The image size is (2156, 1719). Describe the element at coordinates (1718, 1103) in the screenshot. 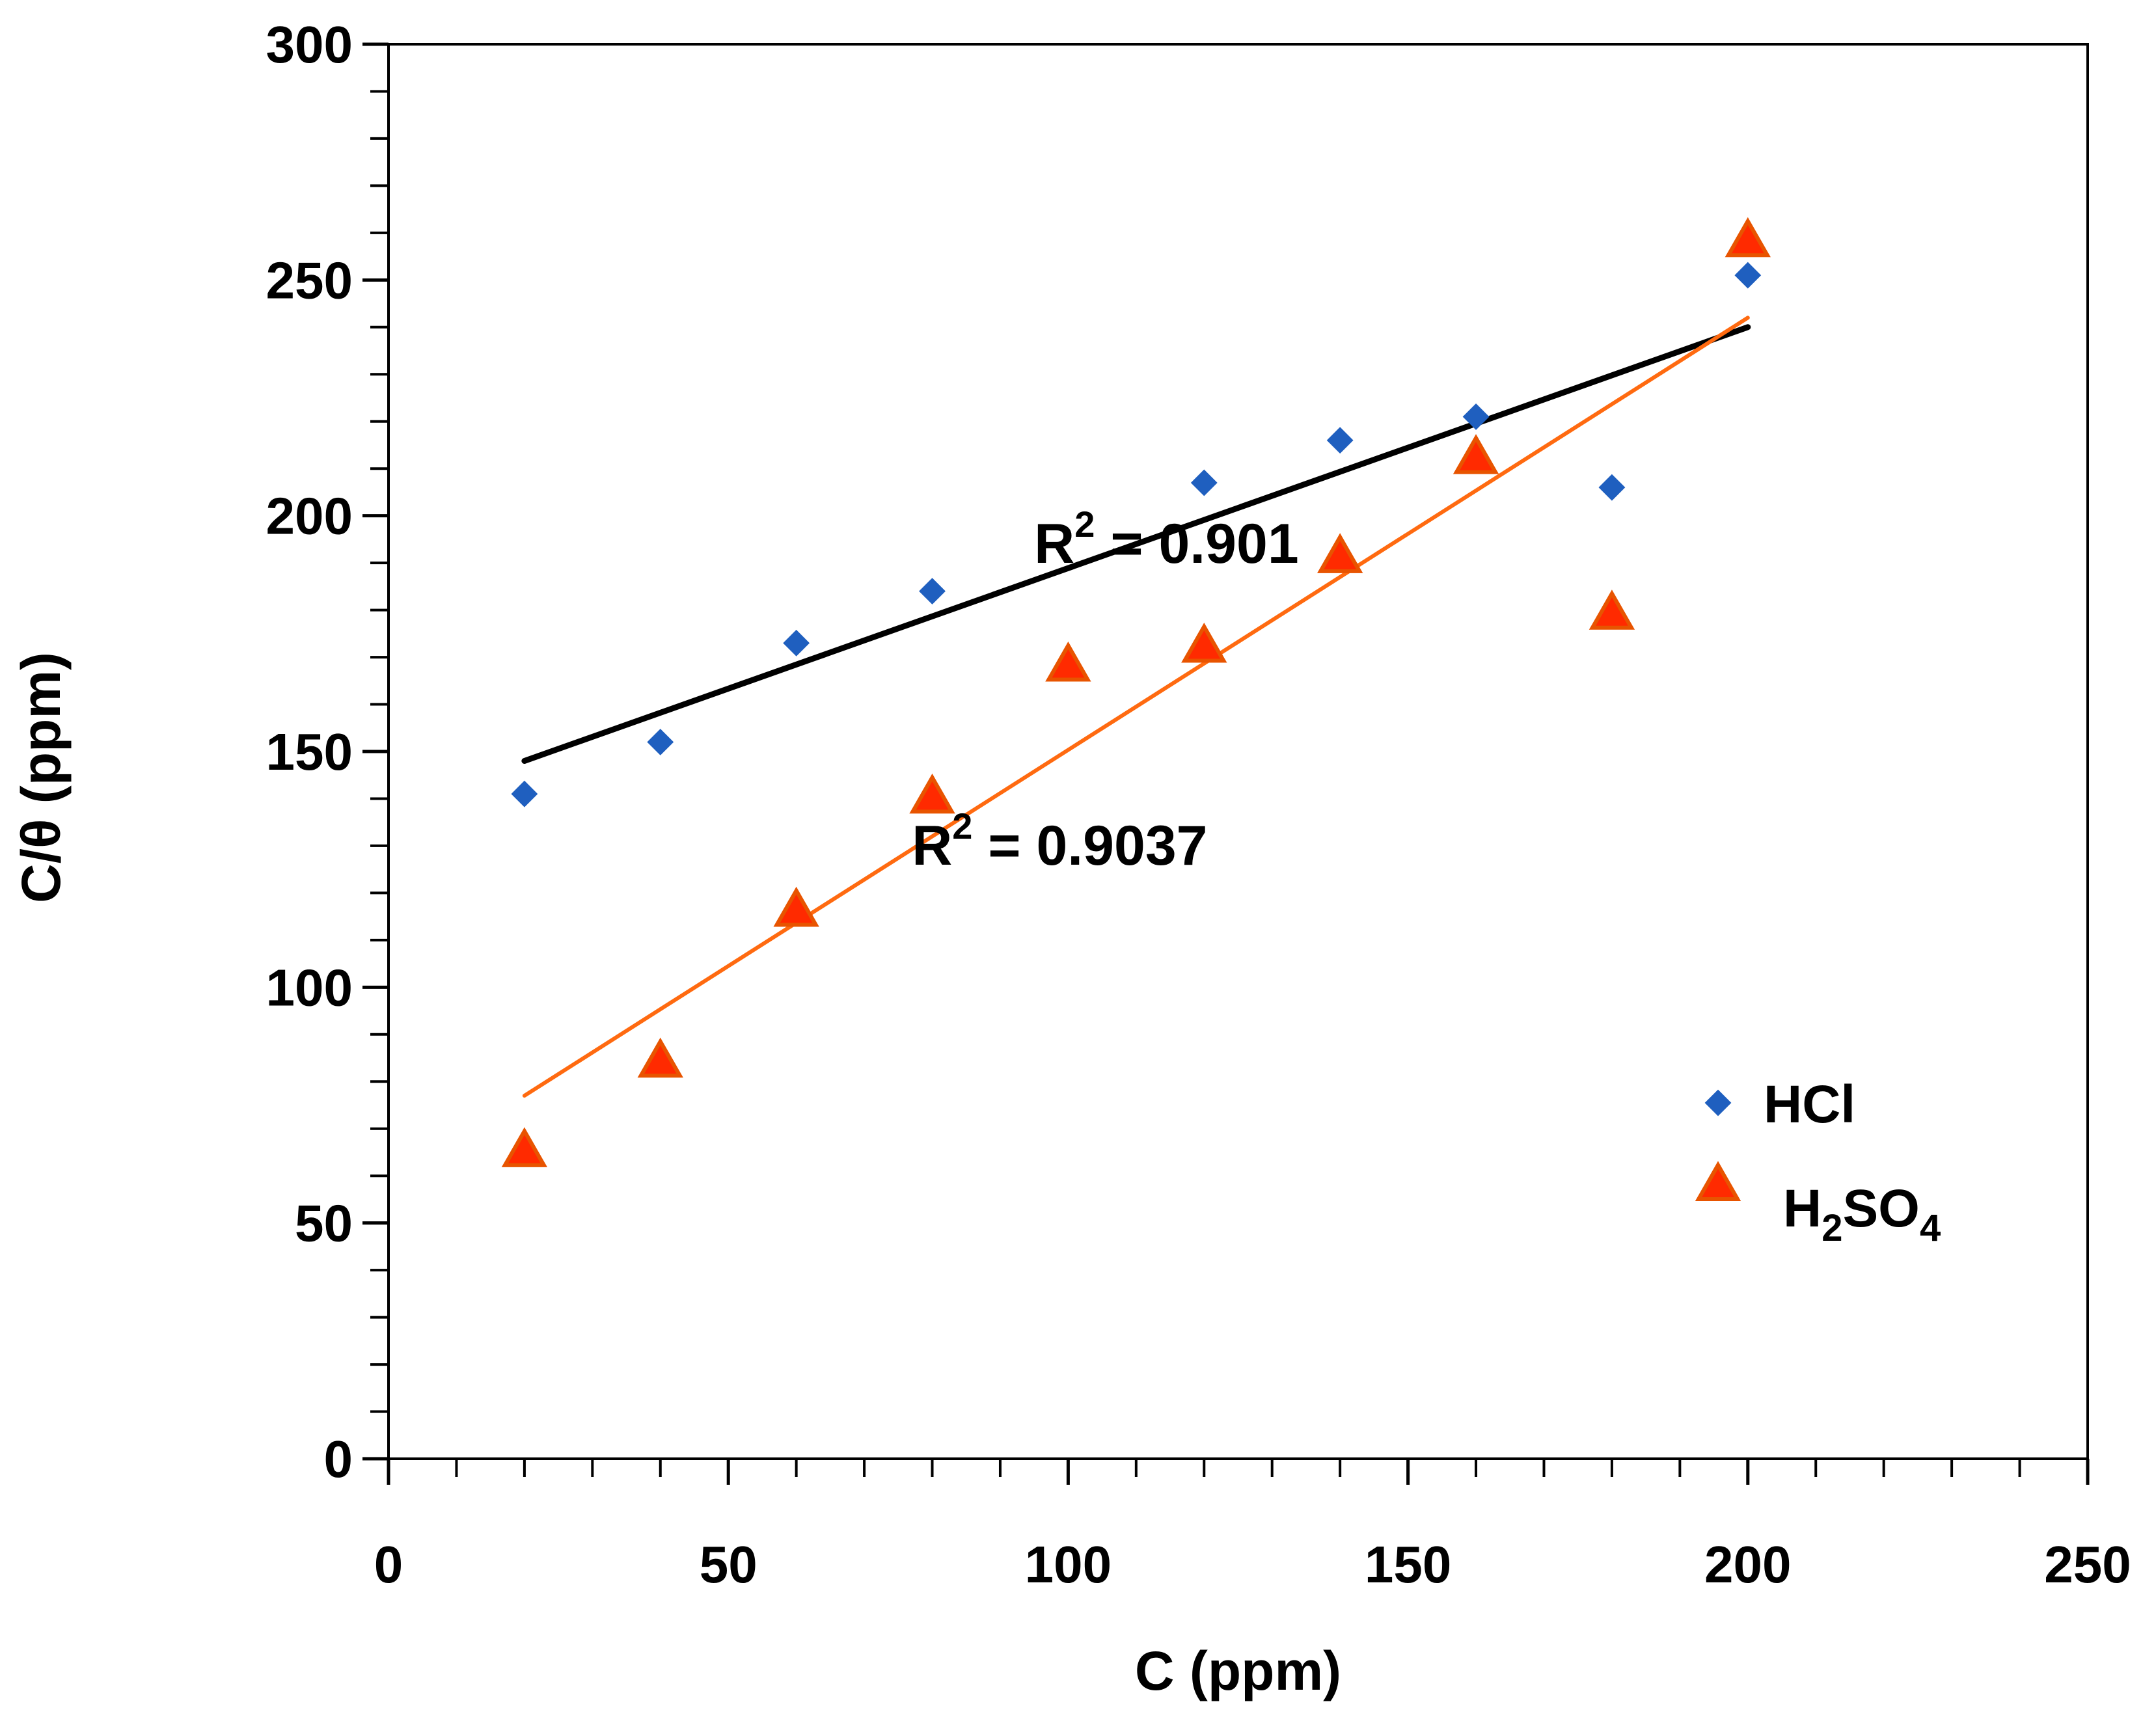

I see `legend-marker-hcl` at that location.